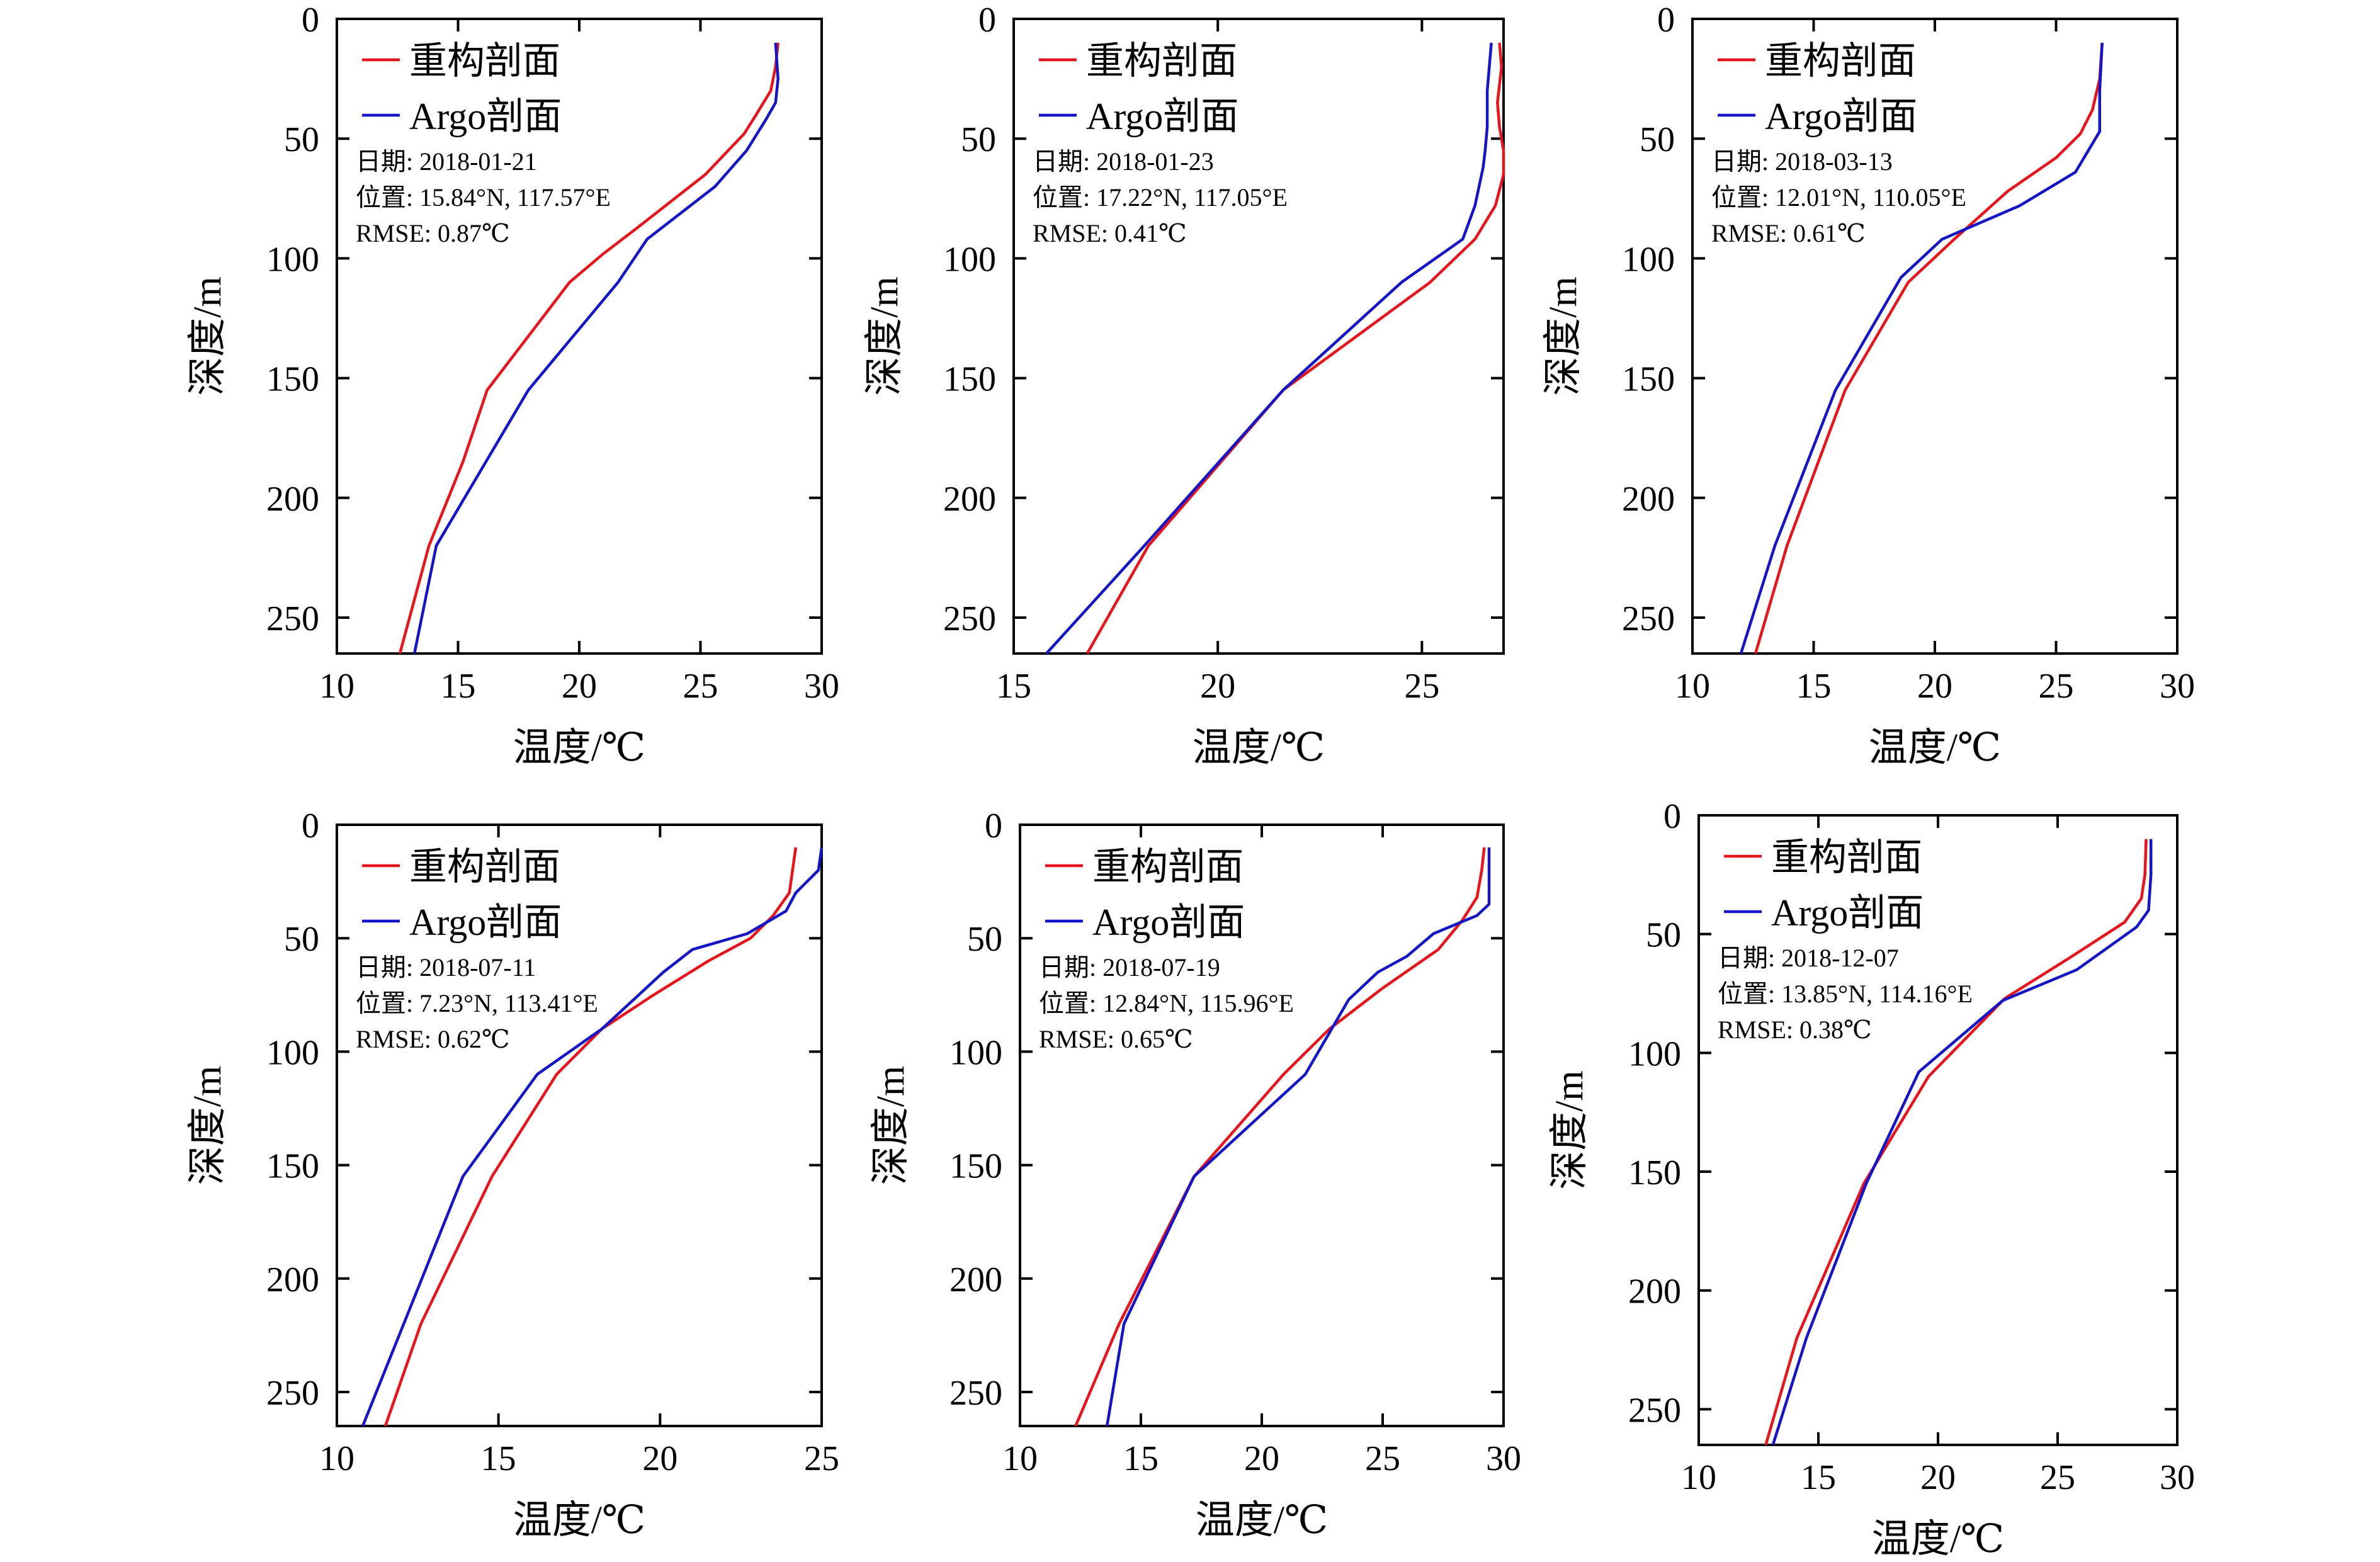 The width and height of the screenshot is (2380, 1562). What do you see at coordinates (1788, 233) in the screenshot?
I see `annotation-text: RMSE: 0.61℃` at bounding box center [1788, 233].